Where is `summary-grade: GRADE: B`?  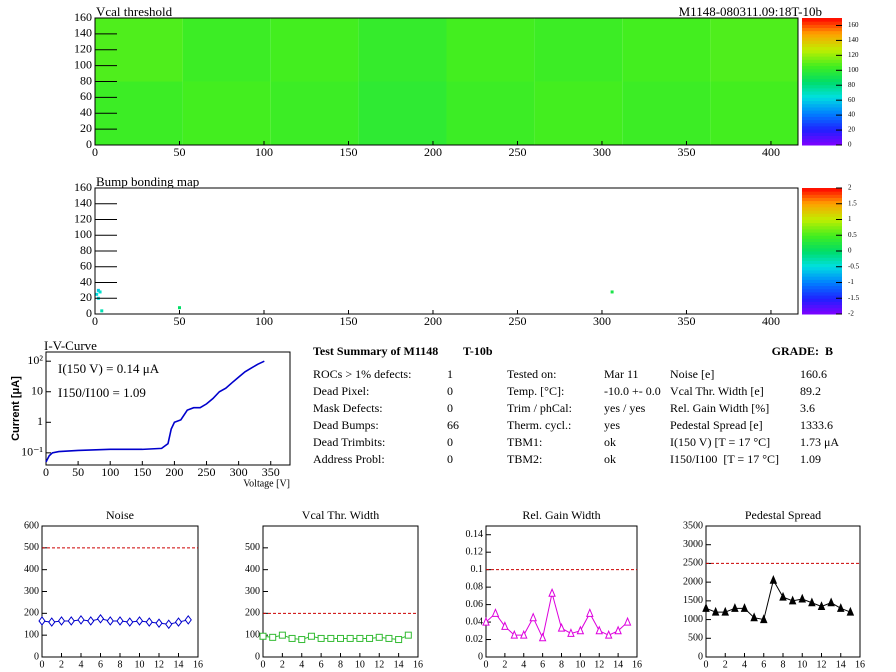
summary-grade: GRADE: B is located at coordinates (802, 351).